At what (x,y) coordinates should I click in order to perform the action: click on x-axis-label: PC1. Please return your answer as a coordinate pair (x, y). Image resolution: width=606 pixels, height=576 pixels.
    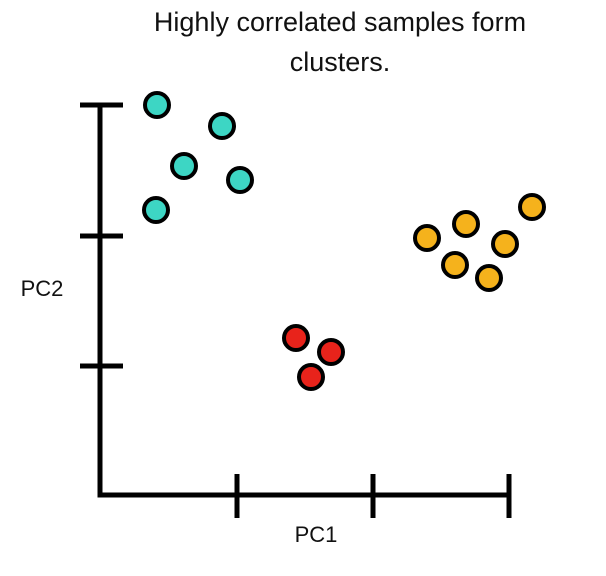
    Looking at the image, I should click on (316, 534).